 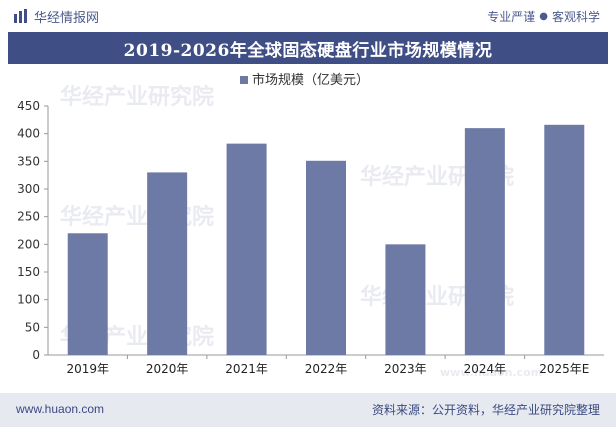 I want to click on legend-swatch, so click(x=244, y=80).